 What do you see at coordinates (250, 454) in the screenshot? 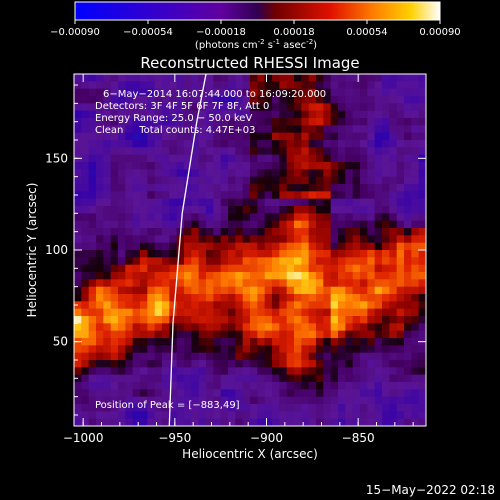
I see `x-axis-label: Heliocentric X (arcsec)` at bounding box center [250, 454].